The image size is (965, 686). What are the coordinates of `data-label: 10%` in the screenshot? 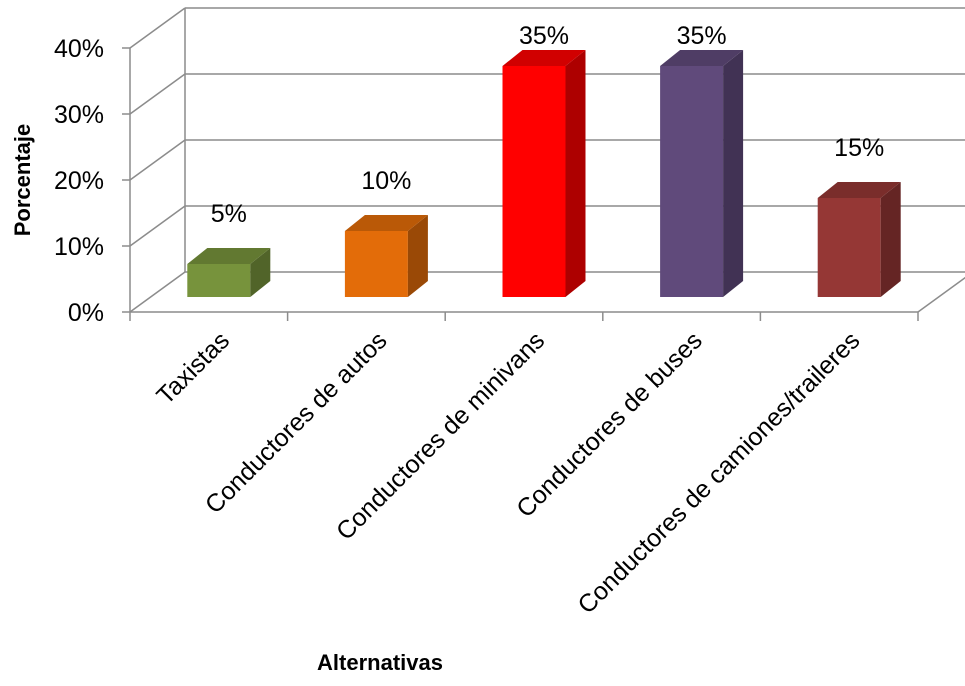 It's located at (386, 181).